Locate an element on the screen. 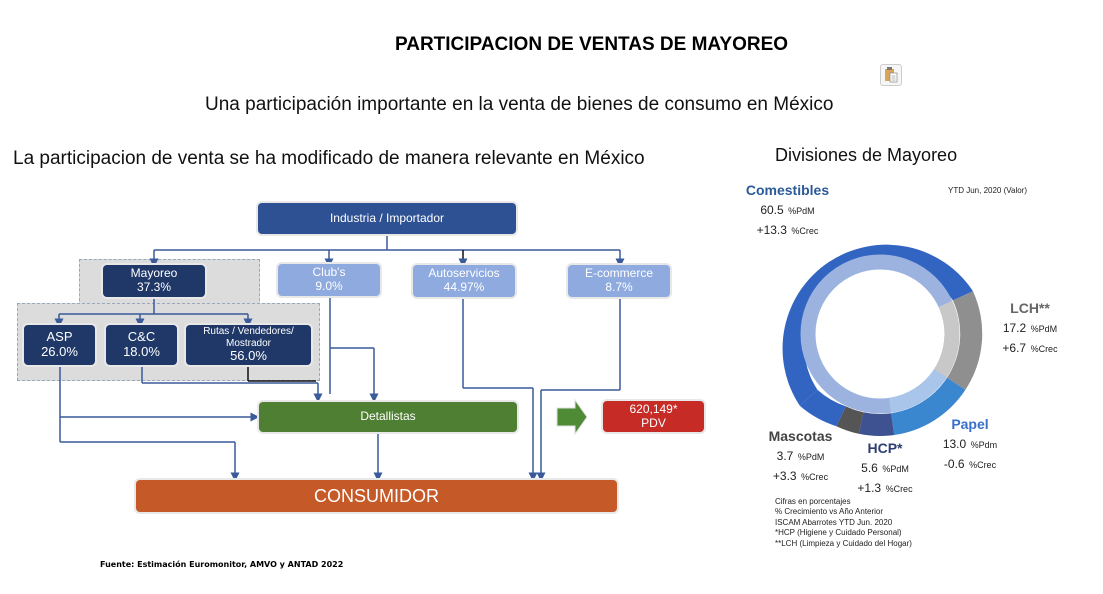  label-mascotas: Mascotas 3.7 %PdM +3.3 %Crec is located at coordinates (800, 457).